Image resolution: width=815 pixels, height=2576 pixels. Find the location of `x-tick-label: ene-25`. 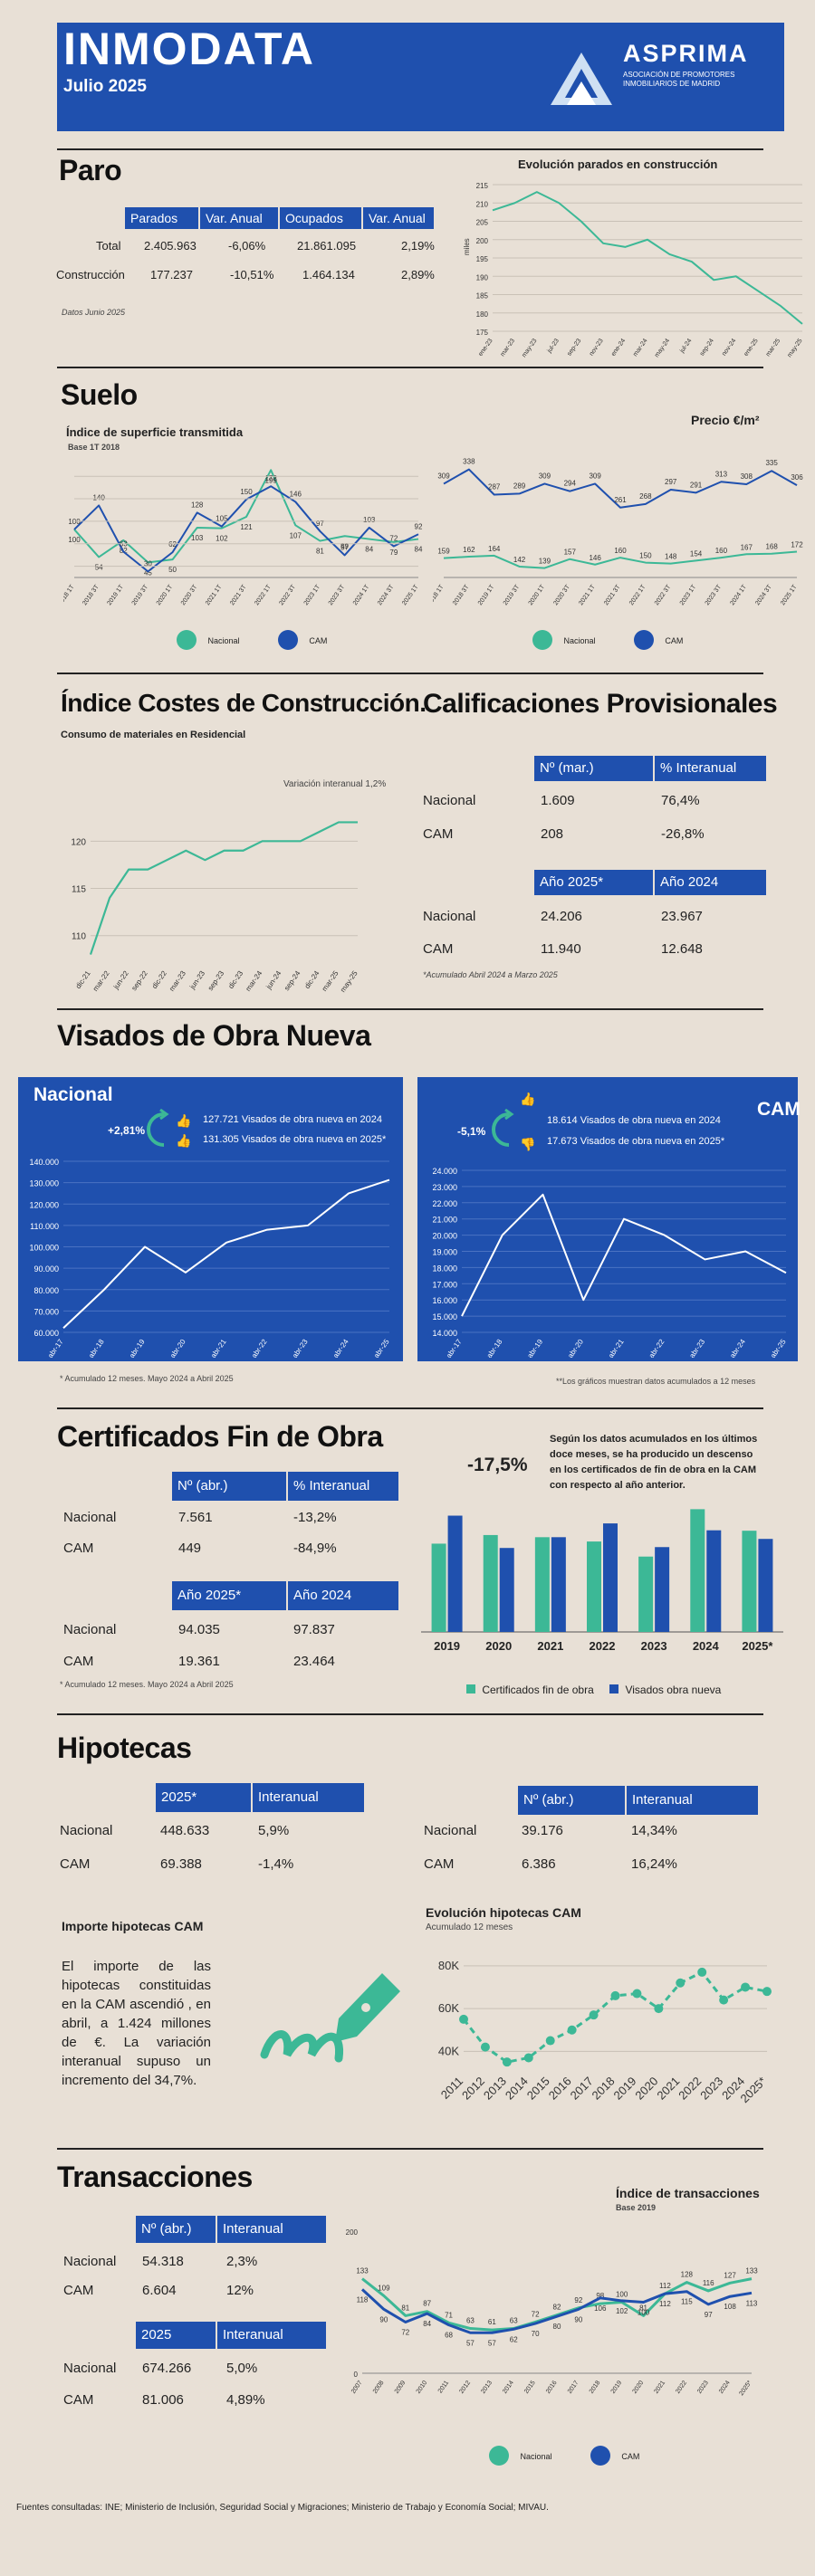

x-tick-label: ene-25 is located at coordinates (752, 348).